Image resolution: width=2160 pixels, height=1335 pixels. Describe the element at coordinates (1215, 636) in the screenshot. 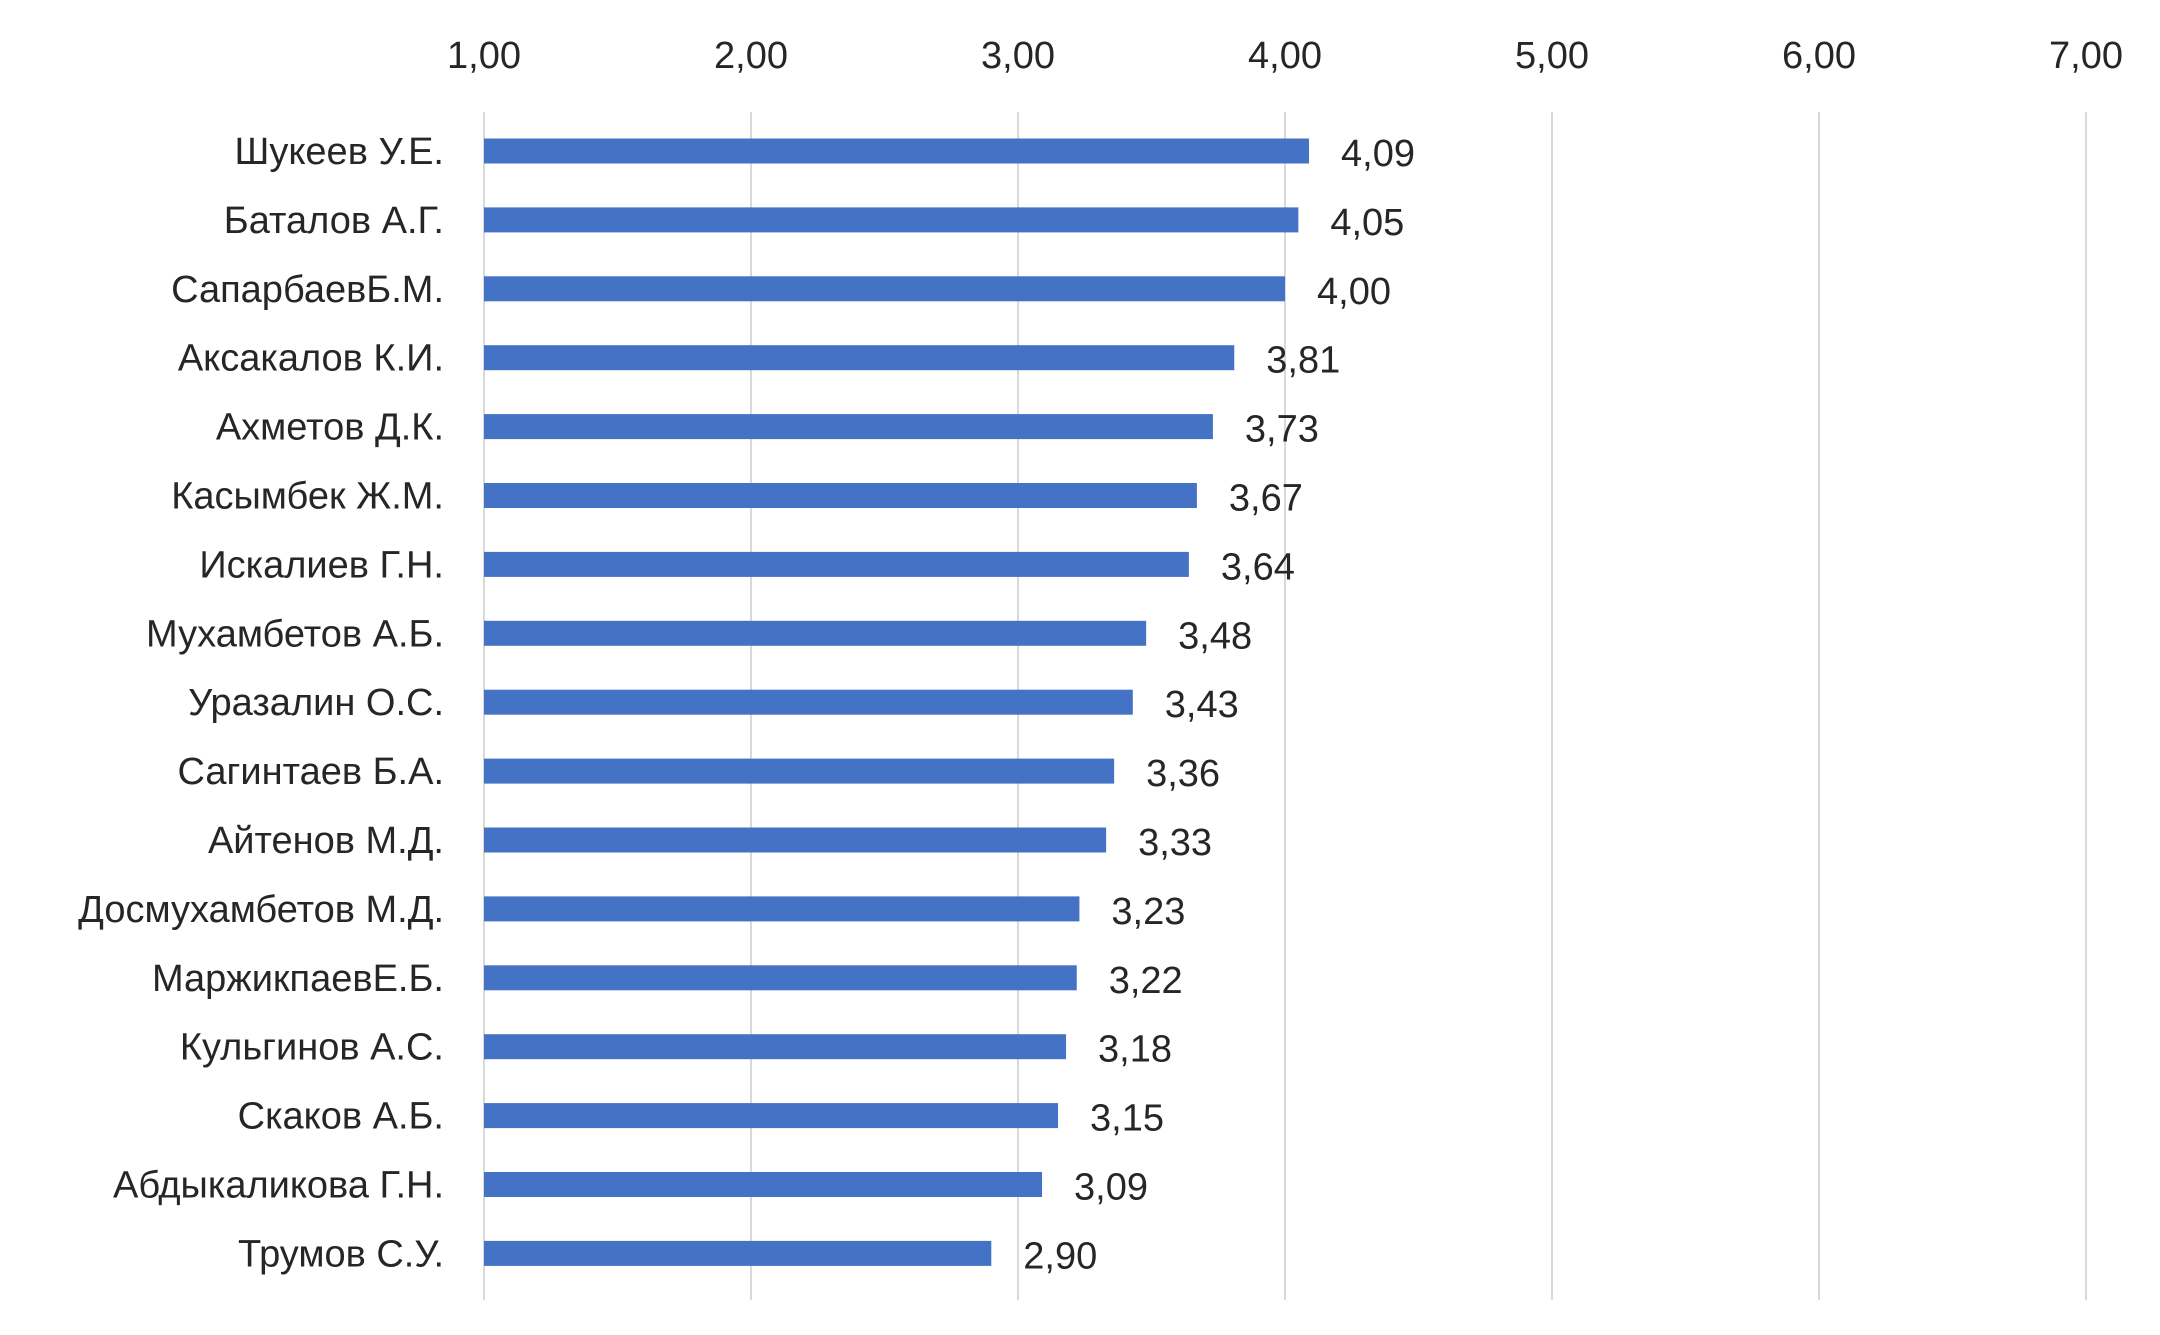

I see `data-label: 3,48` at that location.